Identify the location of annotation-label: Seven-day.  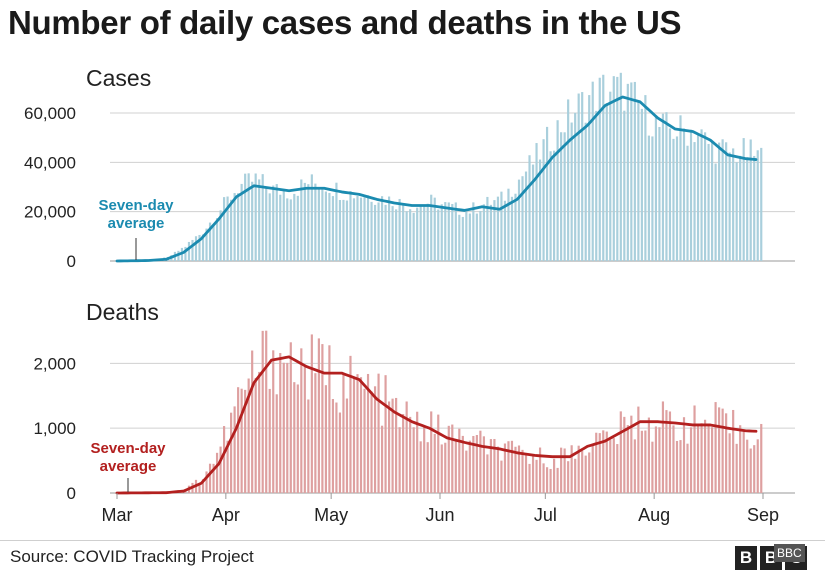
(136, 205).